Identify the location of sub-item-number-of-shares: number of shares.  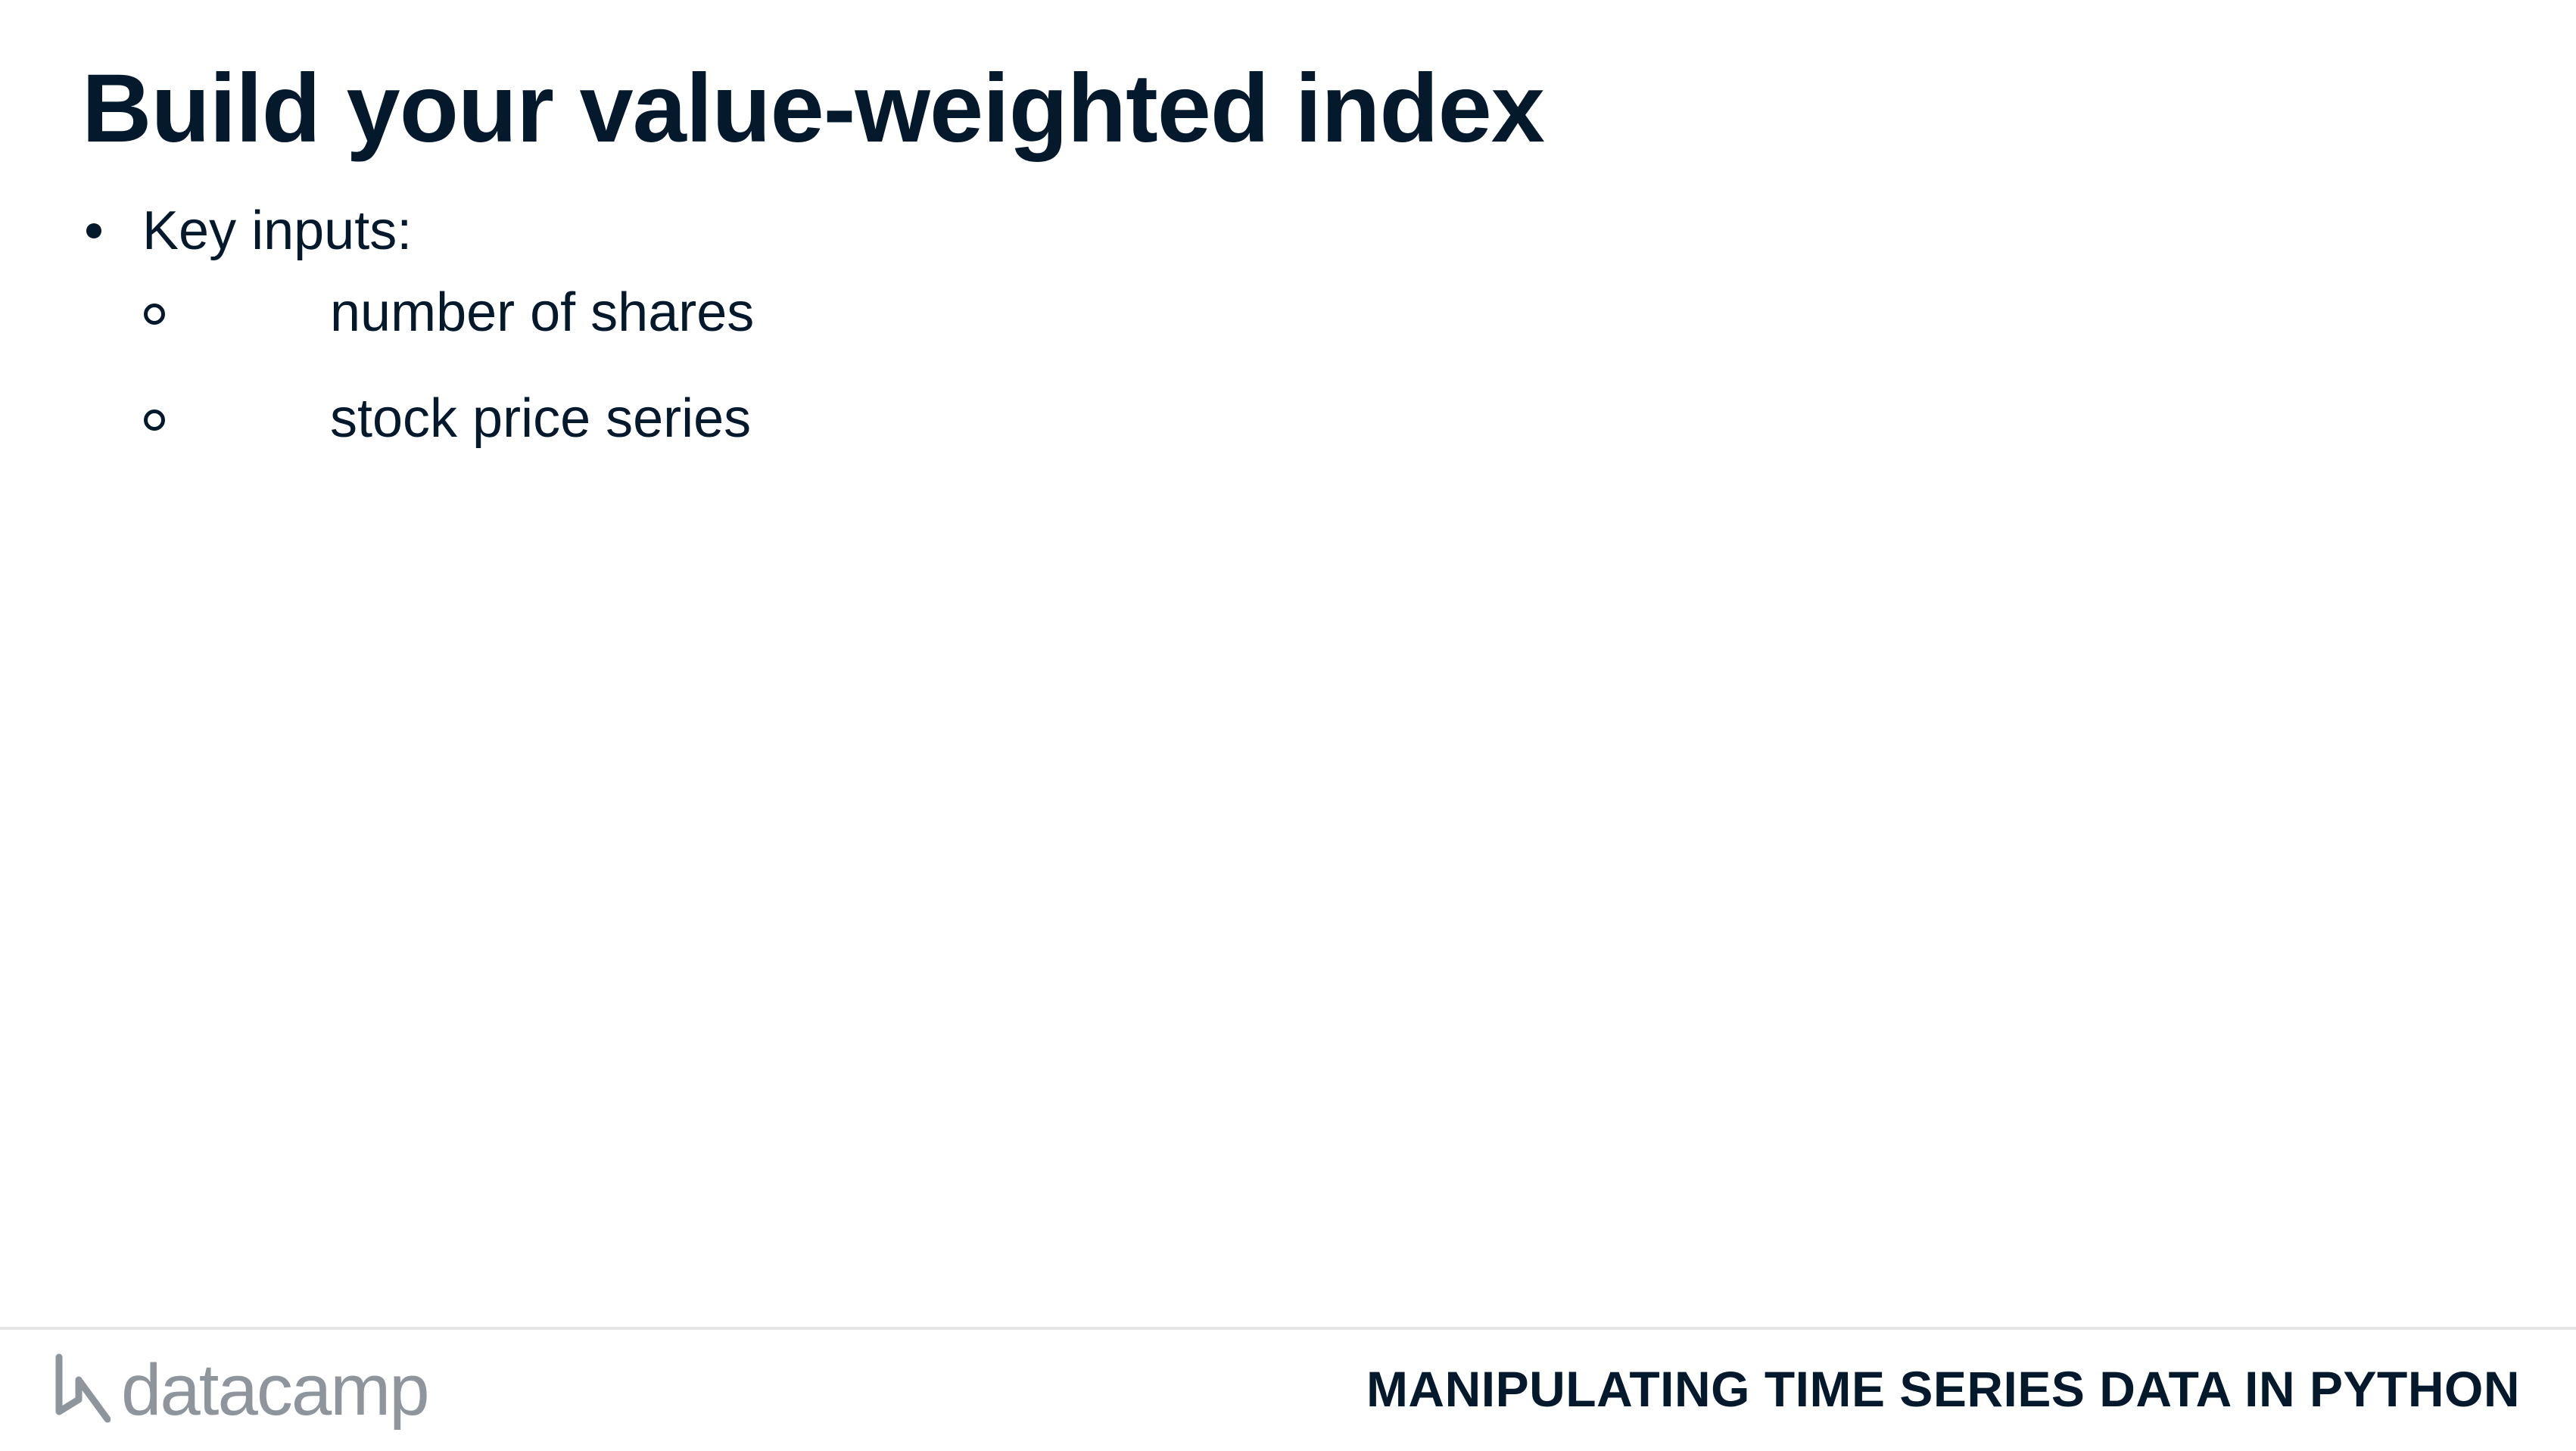
(418, 312).